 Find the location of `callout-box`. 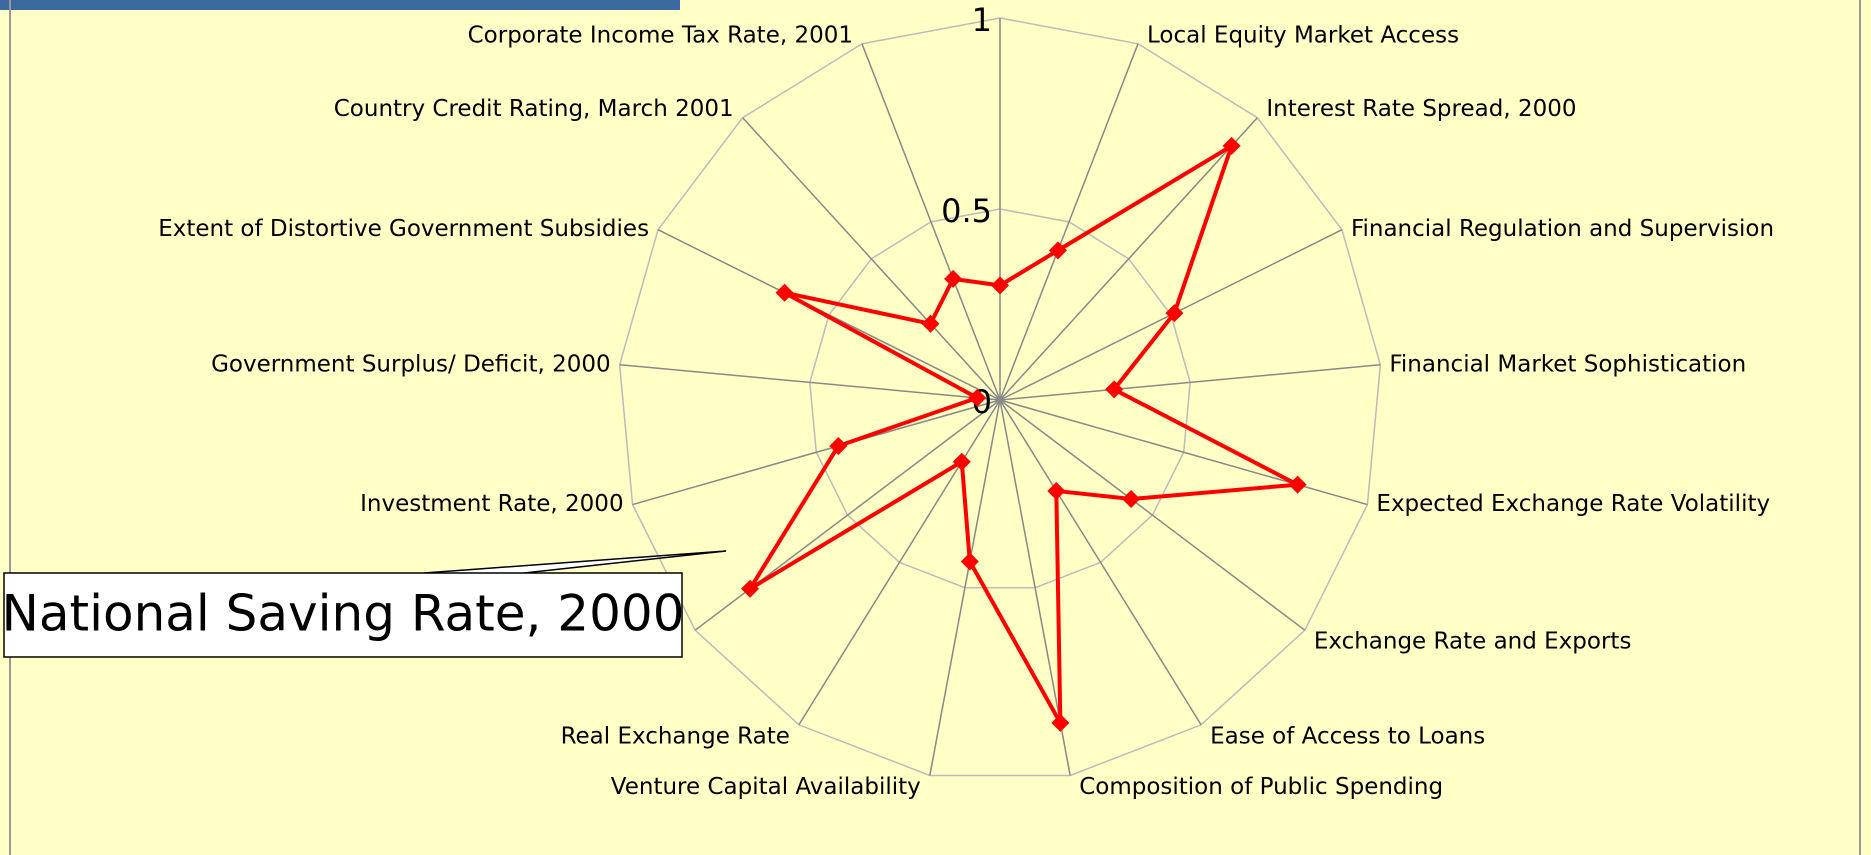

callout-box is located at coordinates (343, 615).